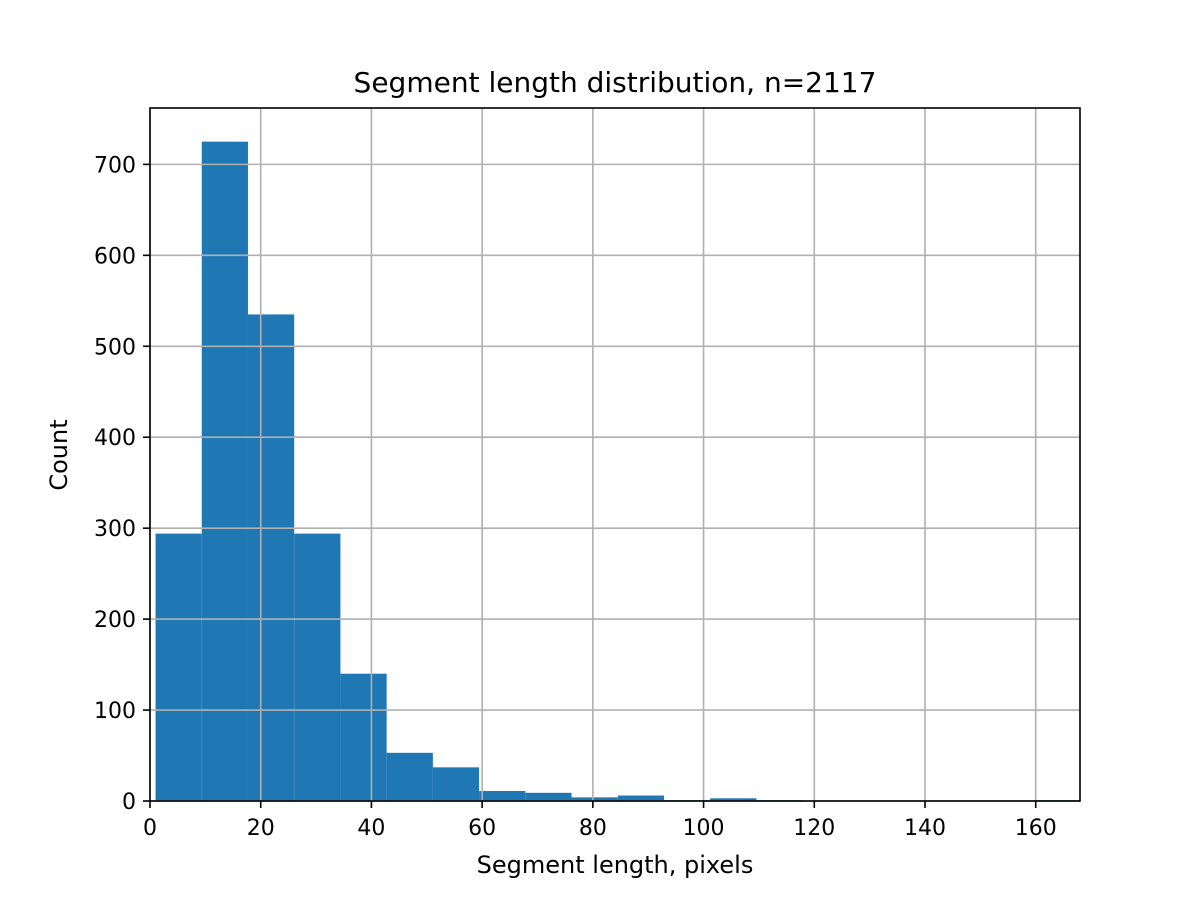  I want to click on y-tick-label: 300, so click(115, 529).